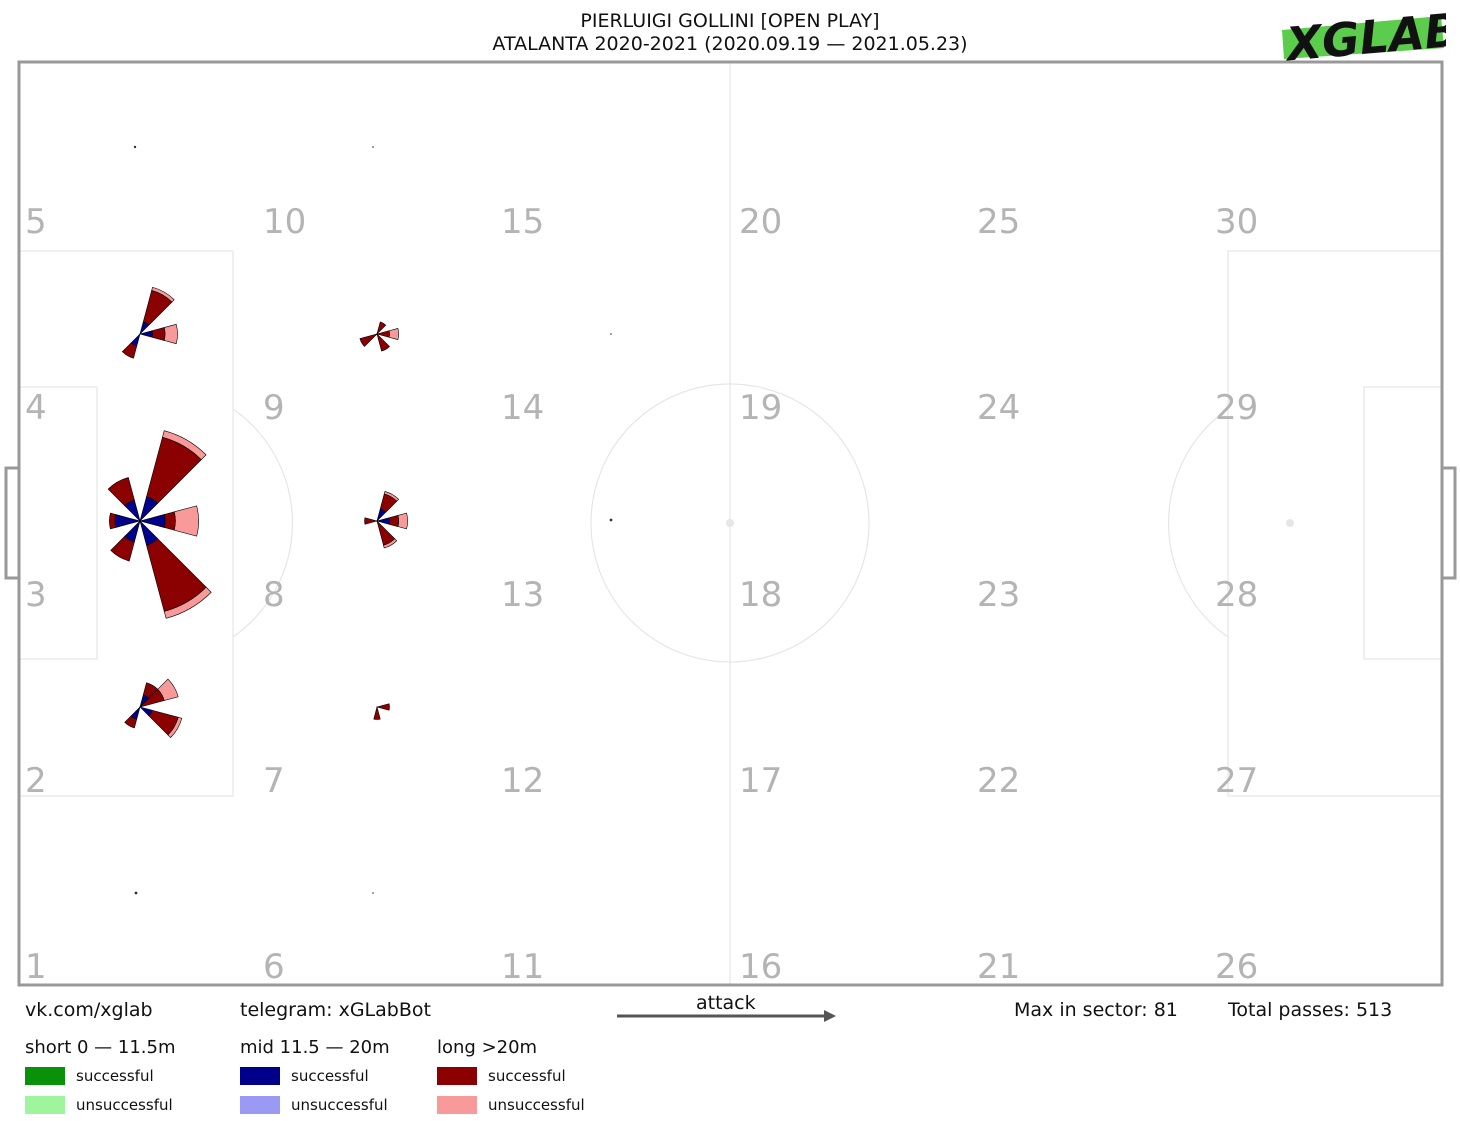 The image size is (1460, 1121). Describe the element at coordinates (315, 1047) in the screenshot. I see `legend-mid-title: mid 11.5 — 20m` at that location.